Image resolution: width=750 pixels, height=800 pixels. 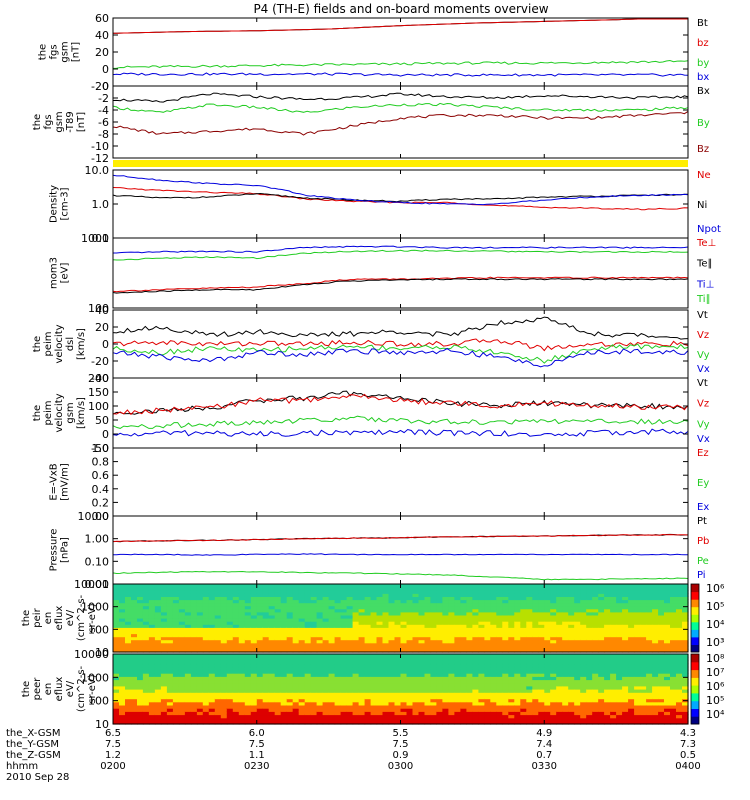 What do you see at coordinates (65, 273) in the screenshot?
I see `y-axis-label: [eV]` at bounding box center [65, 273].